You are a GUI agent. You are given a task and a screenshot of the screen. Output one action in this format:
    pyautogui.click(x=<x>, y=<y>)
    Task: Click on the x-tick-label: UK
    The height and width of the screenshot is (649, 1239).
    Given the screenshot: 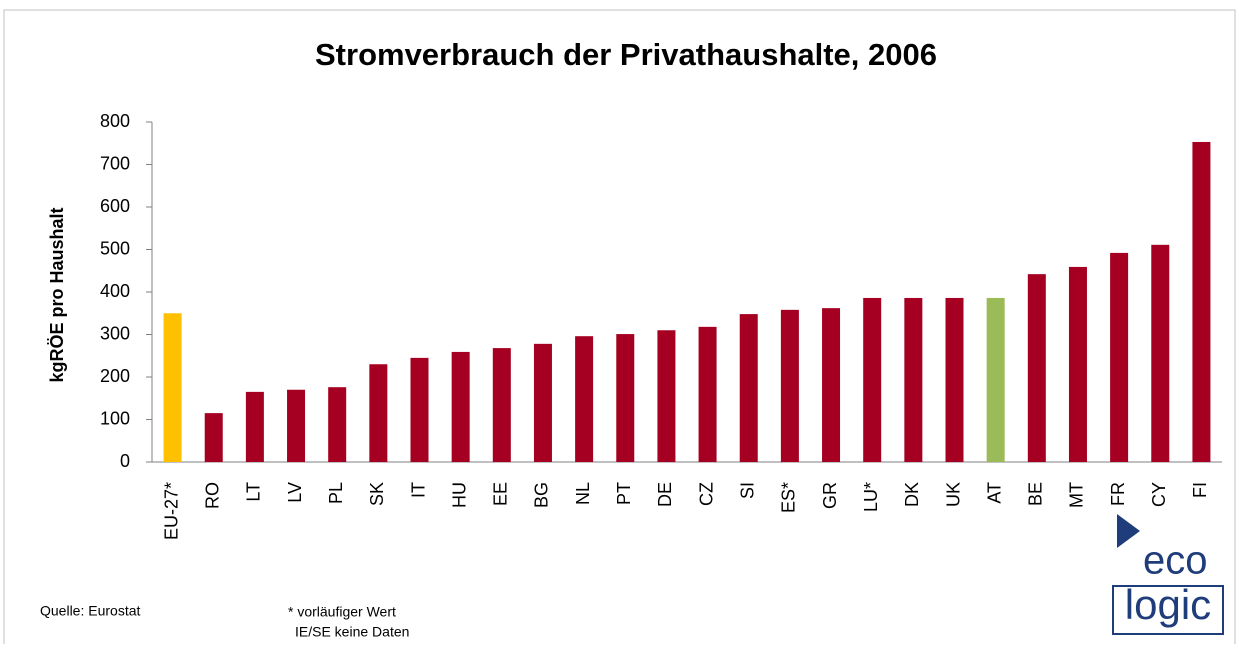 What is the action you would take?
    pyautogui.click(x=953, y=494)
    